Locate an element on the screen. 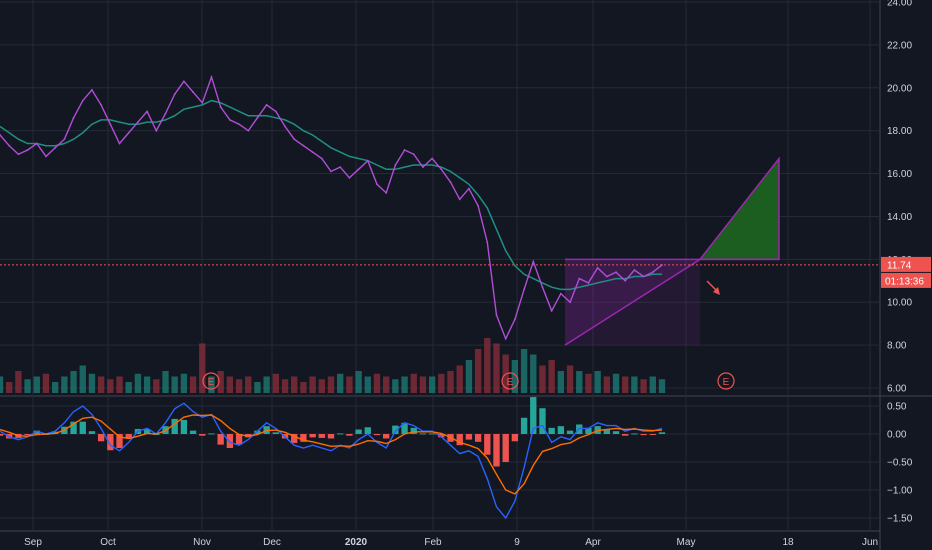  macd-tick-label: 0.00 is located at coordinates (897, 435).